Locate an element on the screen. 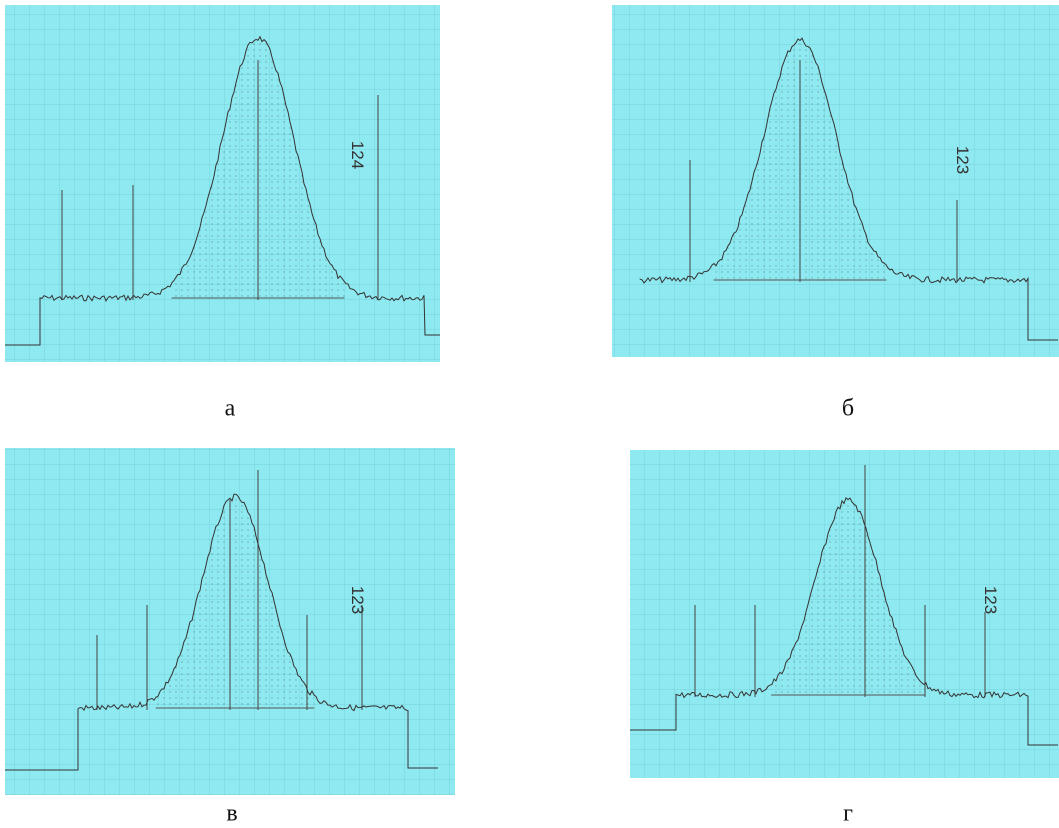 Image resolution: width=1059 pixels, height=828 pixels. handwritten-note: 124 is located at coordinates (357, 155).